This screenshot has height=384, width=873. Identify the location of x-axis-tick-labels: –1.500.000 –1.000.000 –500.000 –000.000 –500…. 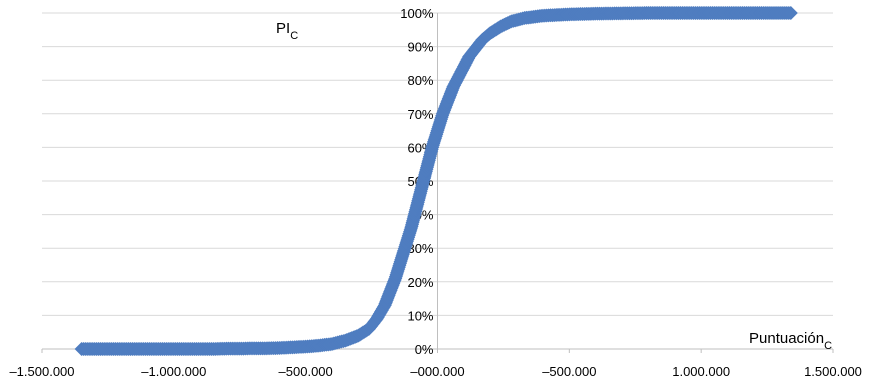
(435, 371).